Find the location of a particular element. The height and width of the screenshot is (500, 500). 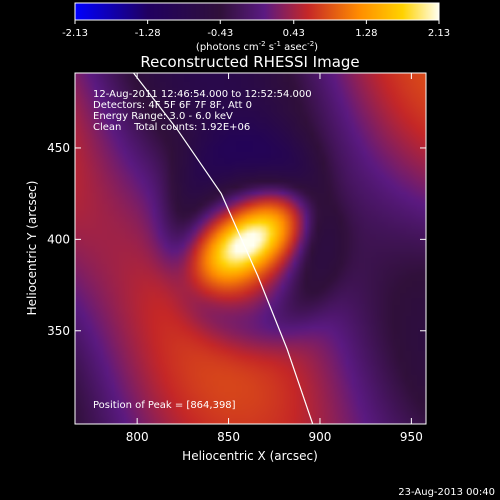

x-tick-label: 850 is located at coordinates (228, 437).